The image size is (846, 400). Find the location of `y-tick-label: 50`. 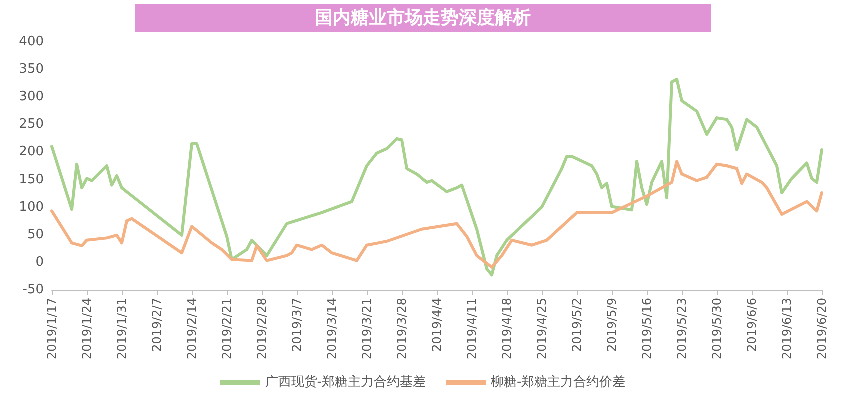

y-tick-label: 50 is located at coordinates (35, 234).